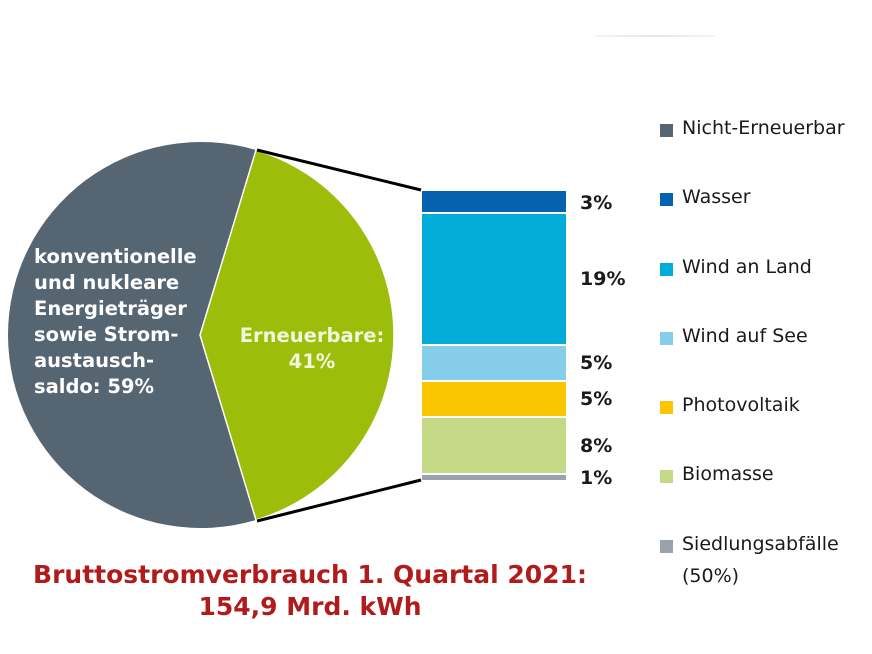 Image resolution: width=872 pixels, height=654 pixels. Describe the element at coordinates (760, 544) in the screenshot. I see `legend-label: Siedlungsabfälle` at that location.